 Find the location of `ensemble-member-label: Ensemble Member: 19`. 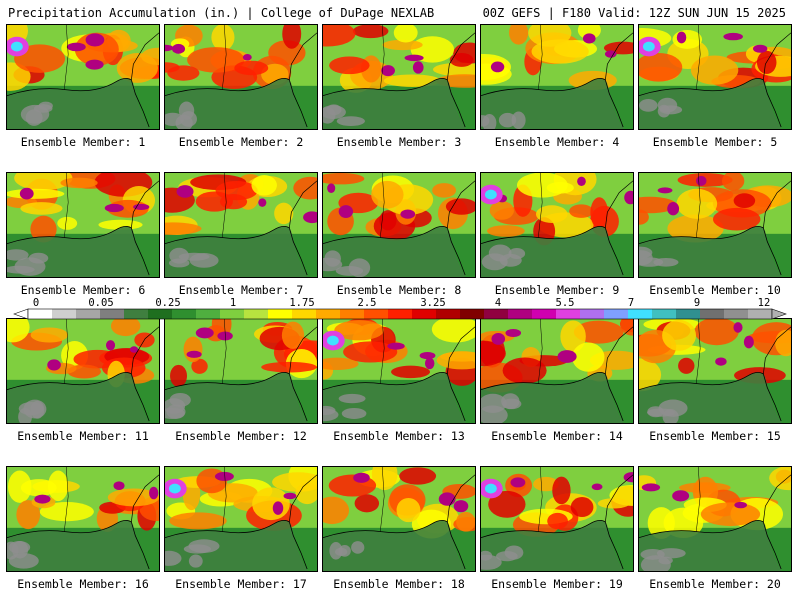

ensemble-member-label: Ensemble Member: 19 is located at coordinates (557, 584).